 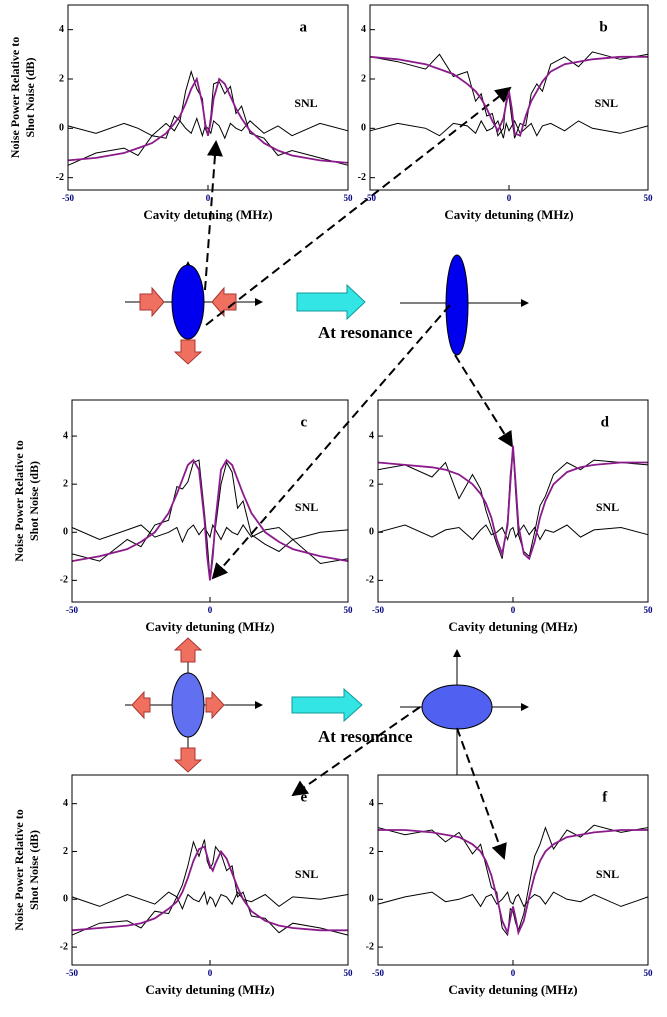 I want to click on diagram-top: At resonance, so click(x=327, y=309).